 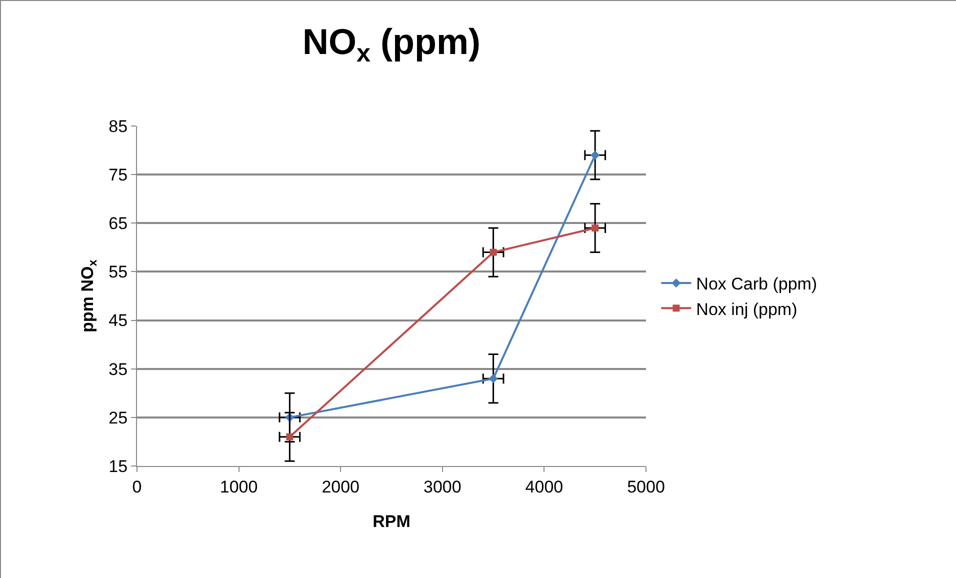 I want to click on y-tick-label: 35, so click(x=118, y=369).